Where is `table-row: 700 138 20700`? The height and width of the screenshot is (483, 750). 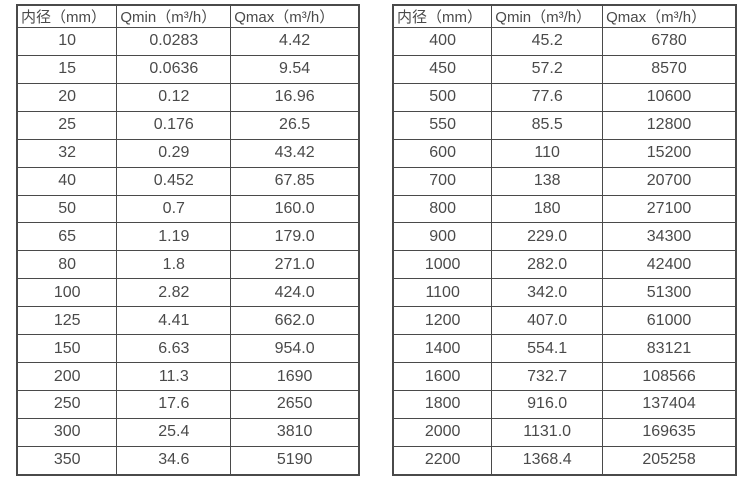 table-row: 700 138 20700 is located at coordinates (564, 181).